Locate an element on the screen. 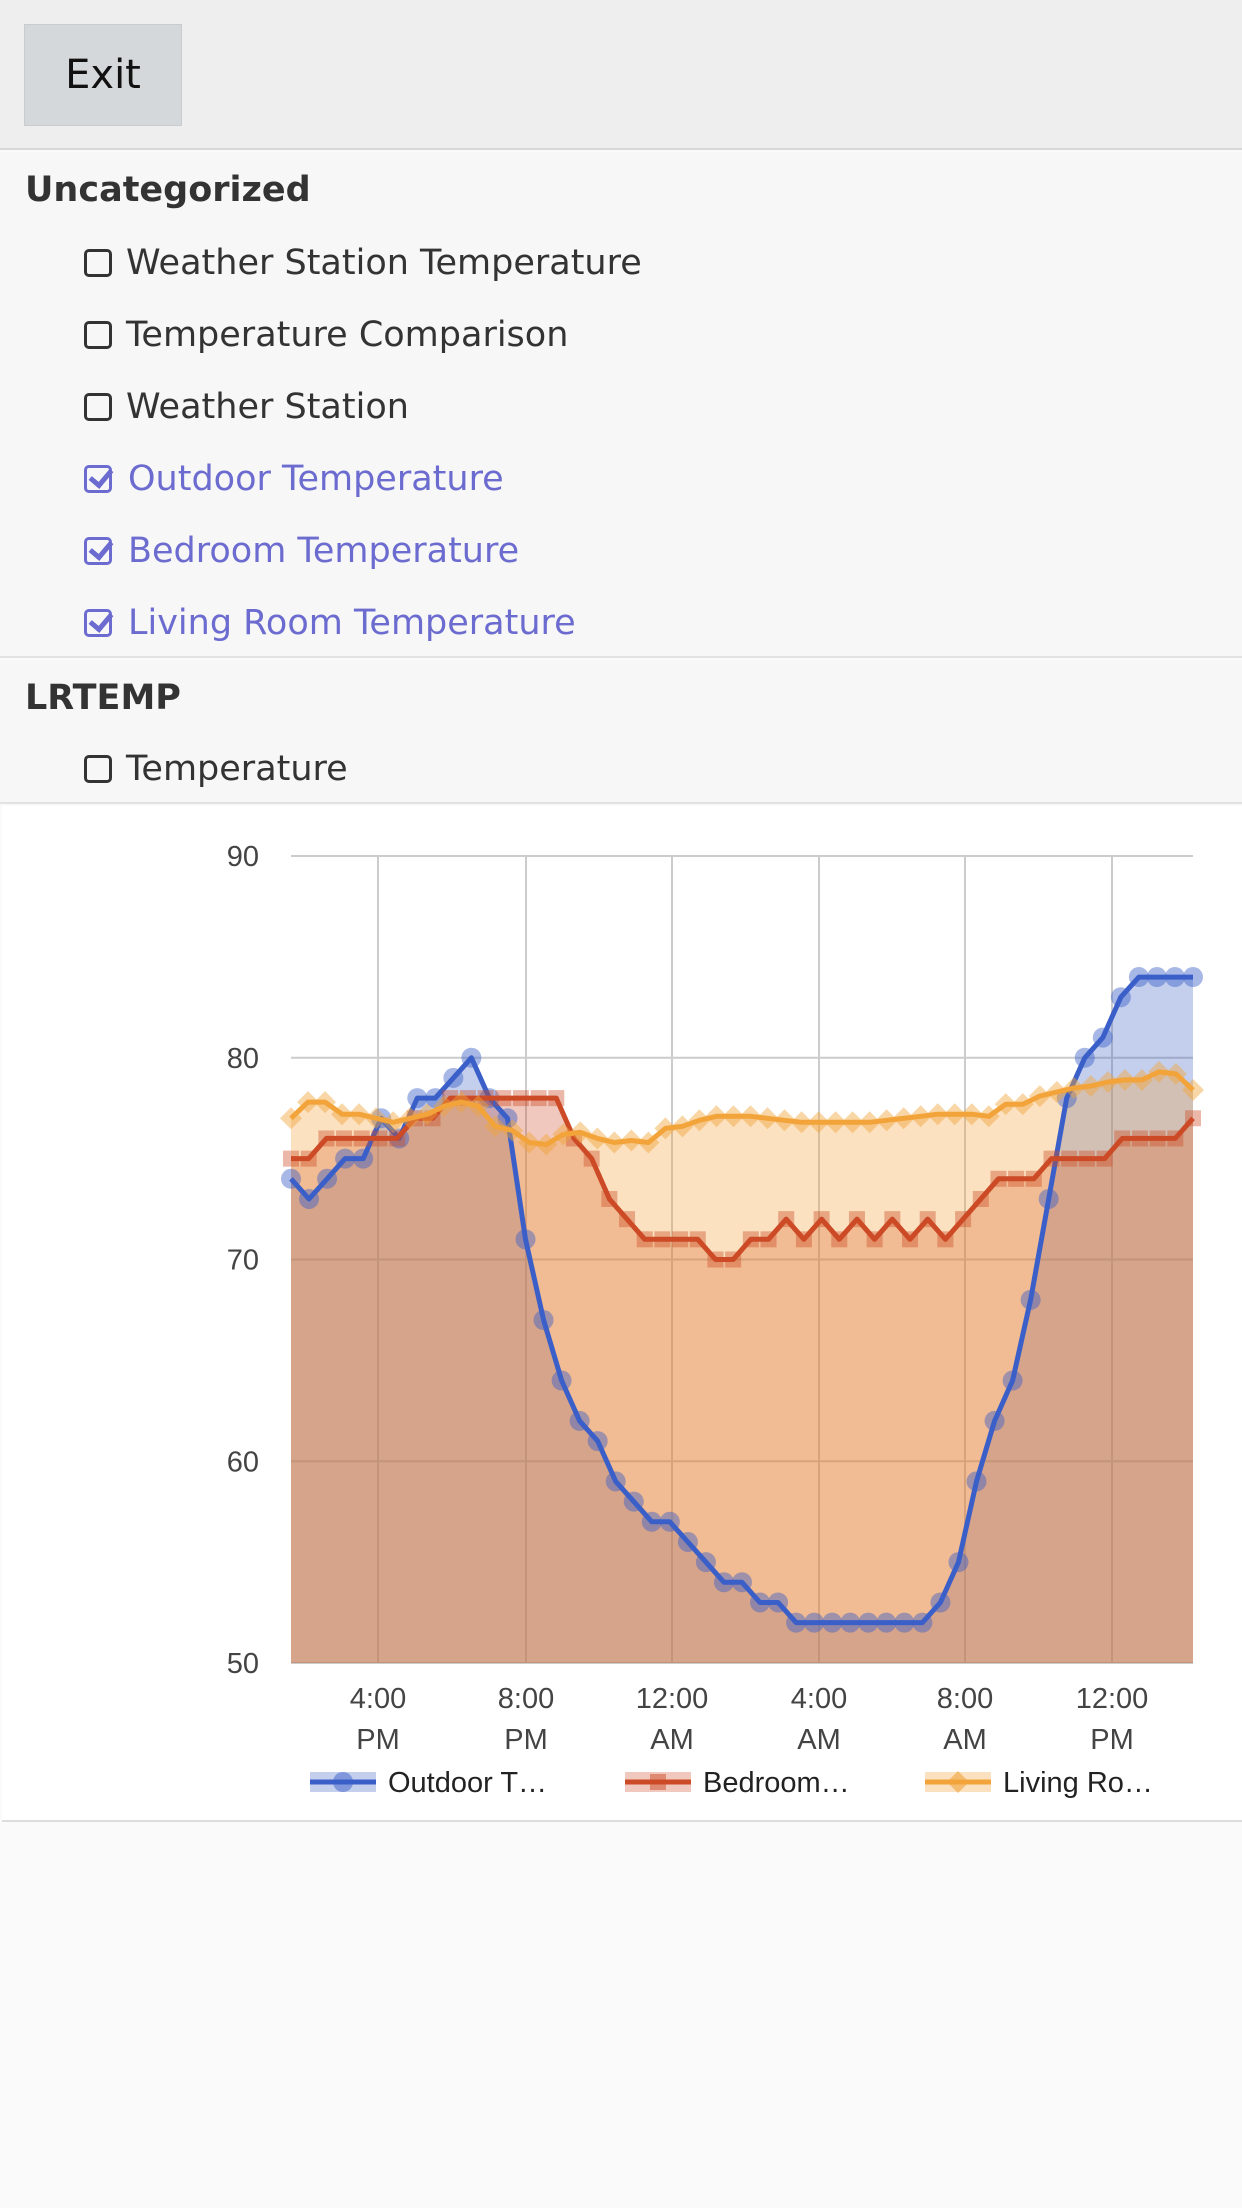 The width and height of the screenshot is (1242, 2208). graph-item-label: Weather Station is located at coordinates (267, 407).